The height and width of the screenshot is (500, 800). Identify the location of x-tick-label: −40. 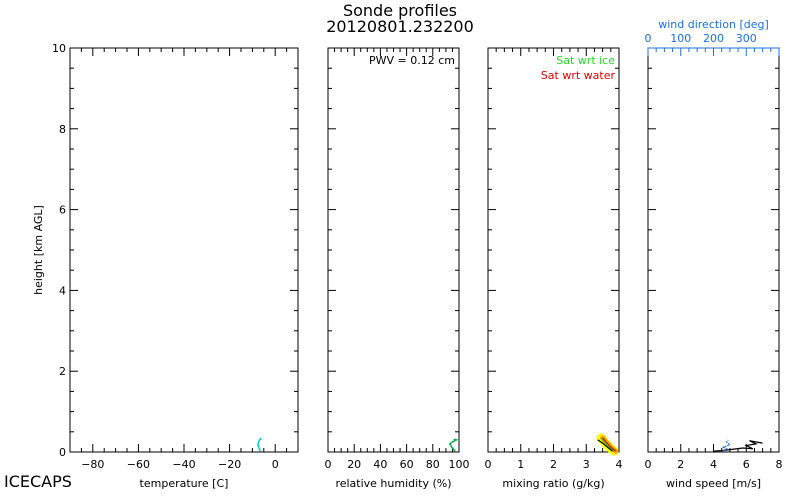
(183, 464).